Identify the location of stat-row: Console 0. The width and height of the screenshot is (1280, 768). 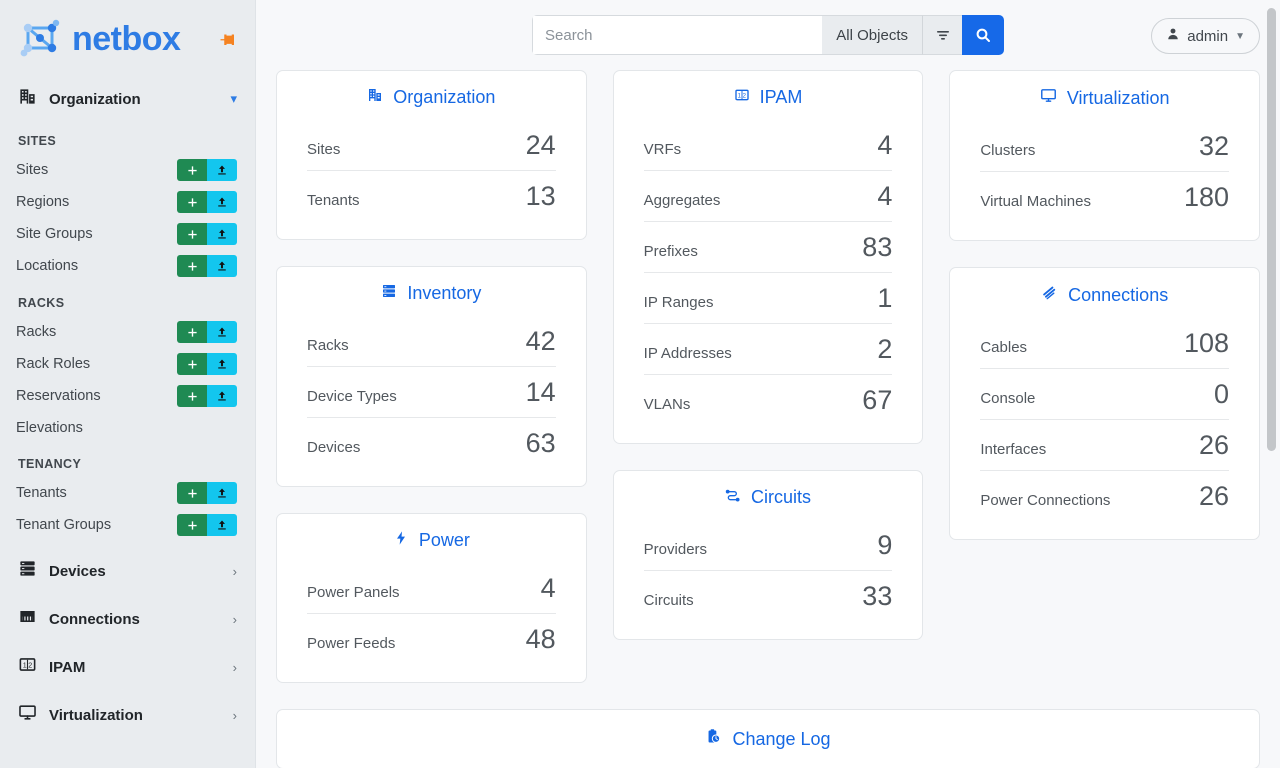
(1105, 393).